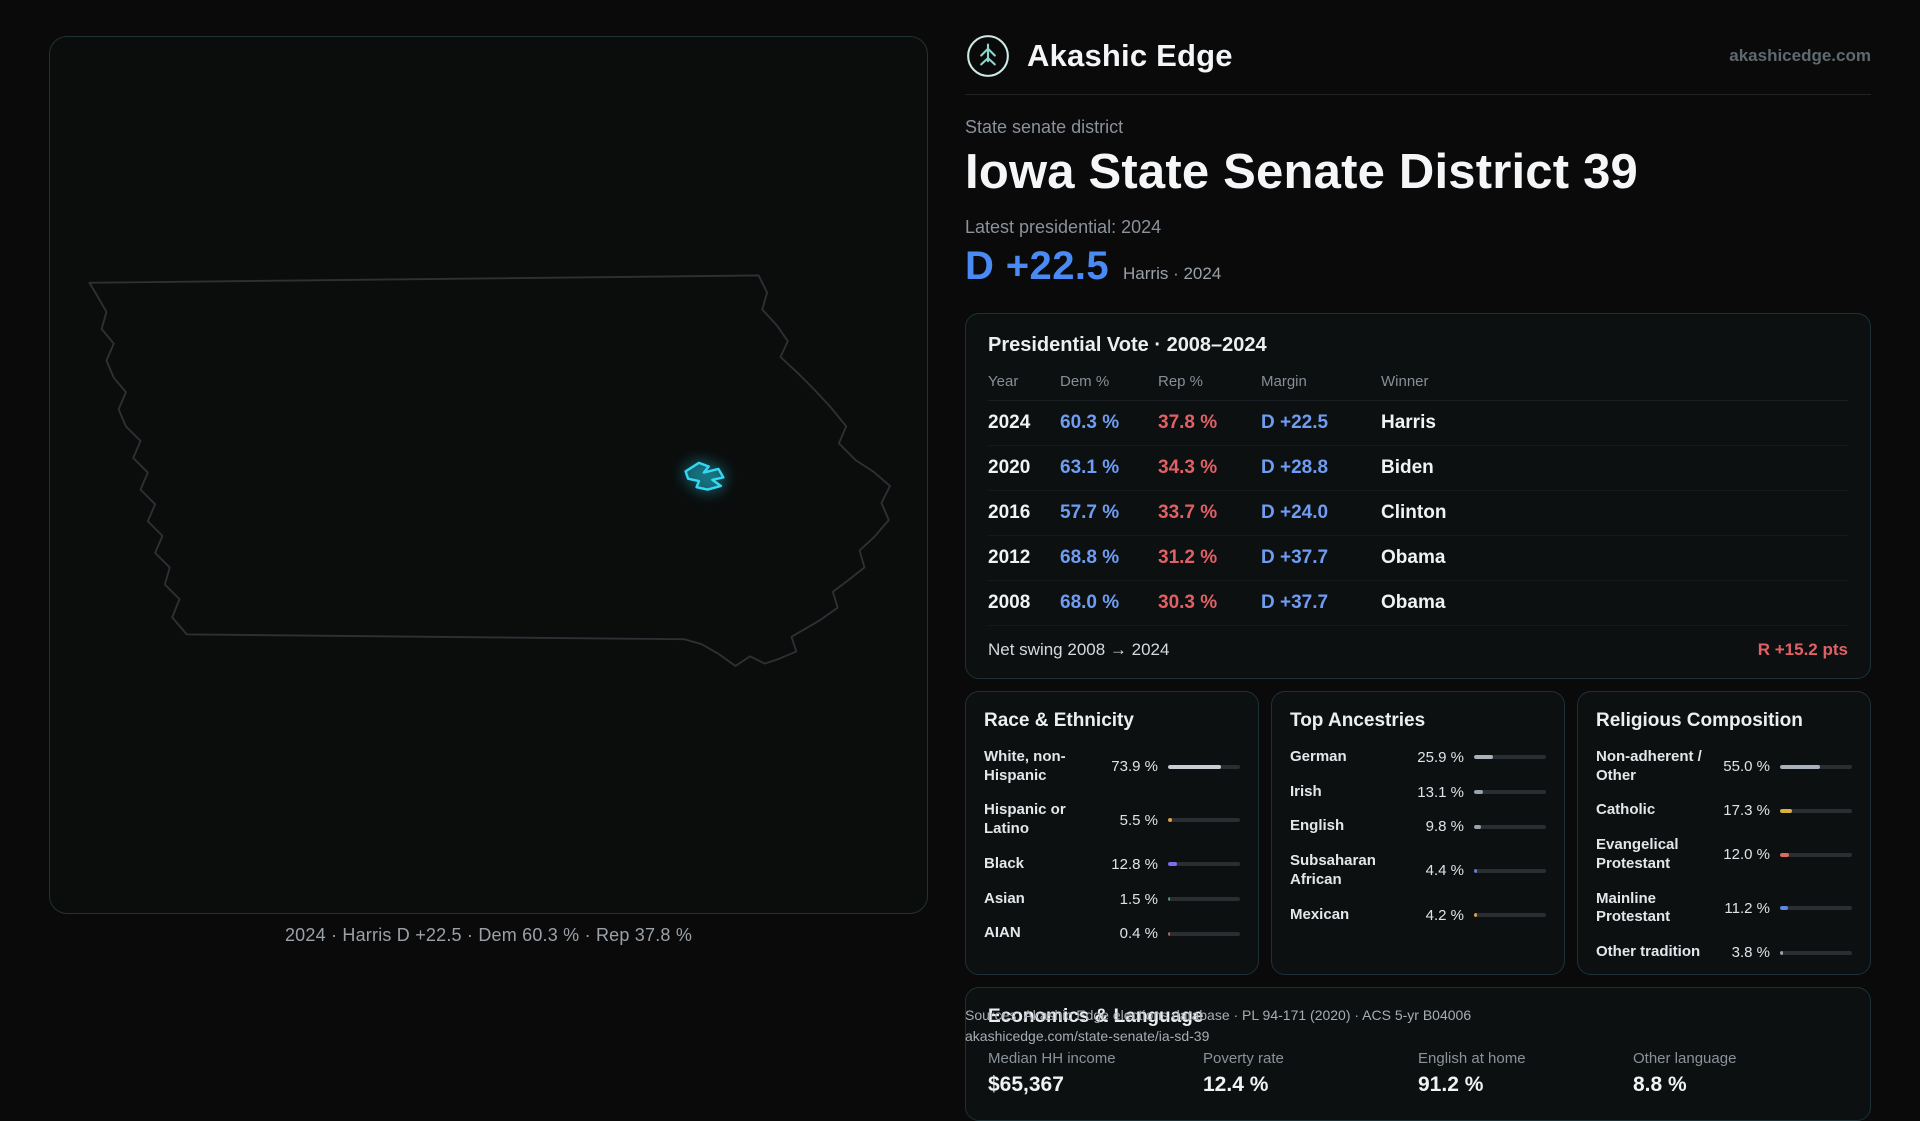 Image resolution: width=1920 pixels, height=1121 pixels. What do you see at coordinates (1408, 422) in the screenshot?
I see `cell-winner: Harris` at bounding box center [1408, 422].